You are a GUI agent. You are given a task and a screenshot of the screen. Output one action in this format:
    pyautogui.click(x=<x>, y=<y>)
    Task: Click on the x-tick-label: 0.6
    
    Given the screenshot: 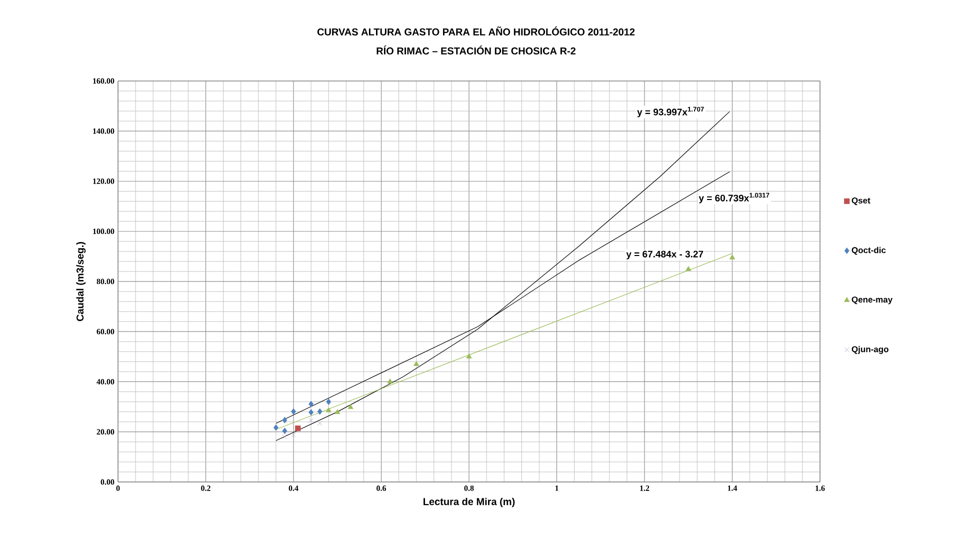 What is the action you would take?
    pyautogui.click(x=381, y=488)
    